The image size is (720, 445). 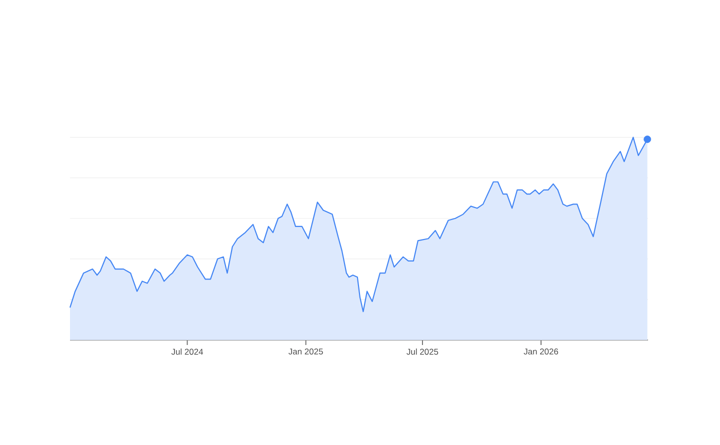 I want to click on x-tick-label: Jan 2026, so click(x=541, y=351).